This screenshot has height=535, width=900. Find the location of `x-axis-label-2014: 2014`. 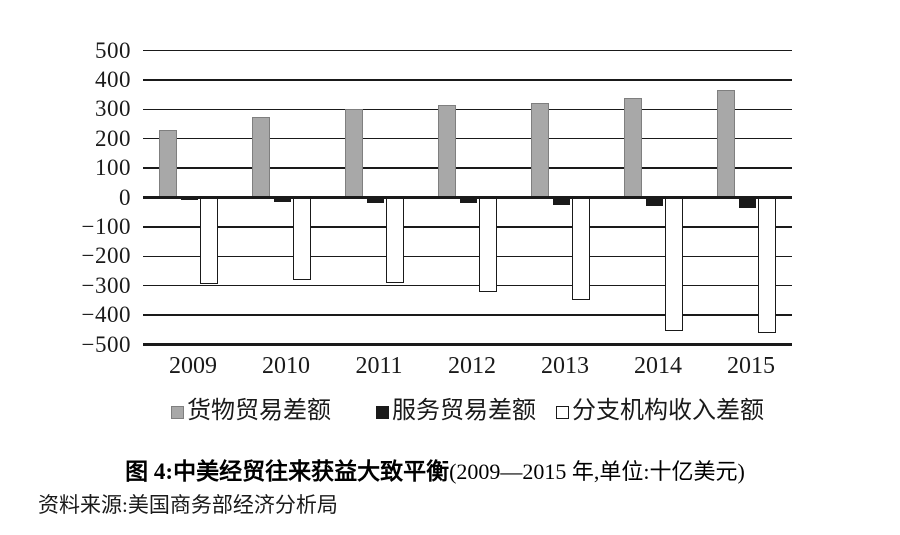

x-axis-label-2014: 2014 is located at coordinates (658, 366).